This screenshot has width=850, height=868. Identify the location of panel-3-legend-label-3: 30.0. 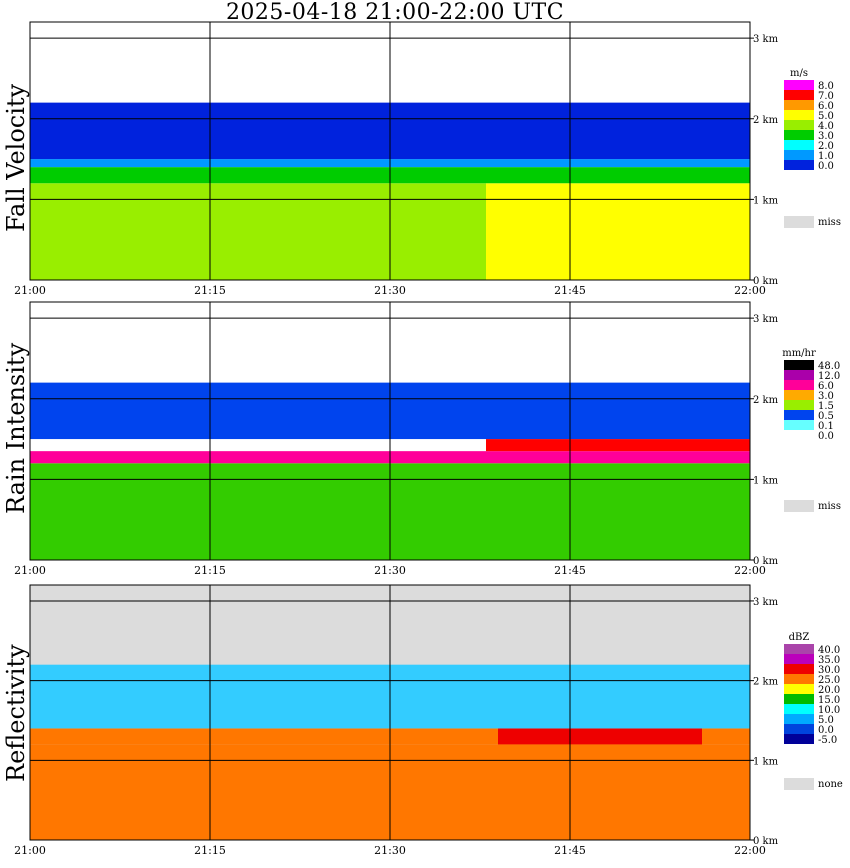
(829, 670).